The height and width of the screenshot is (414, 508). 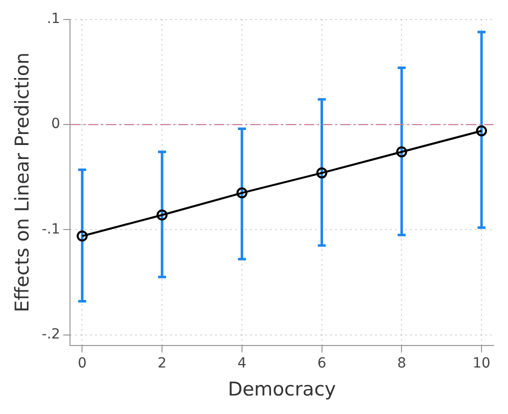 What do you see at coordinates (82, 363) in the screenshot?
I see `x-tick-label: 0` at bounding box center [82, 363].